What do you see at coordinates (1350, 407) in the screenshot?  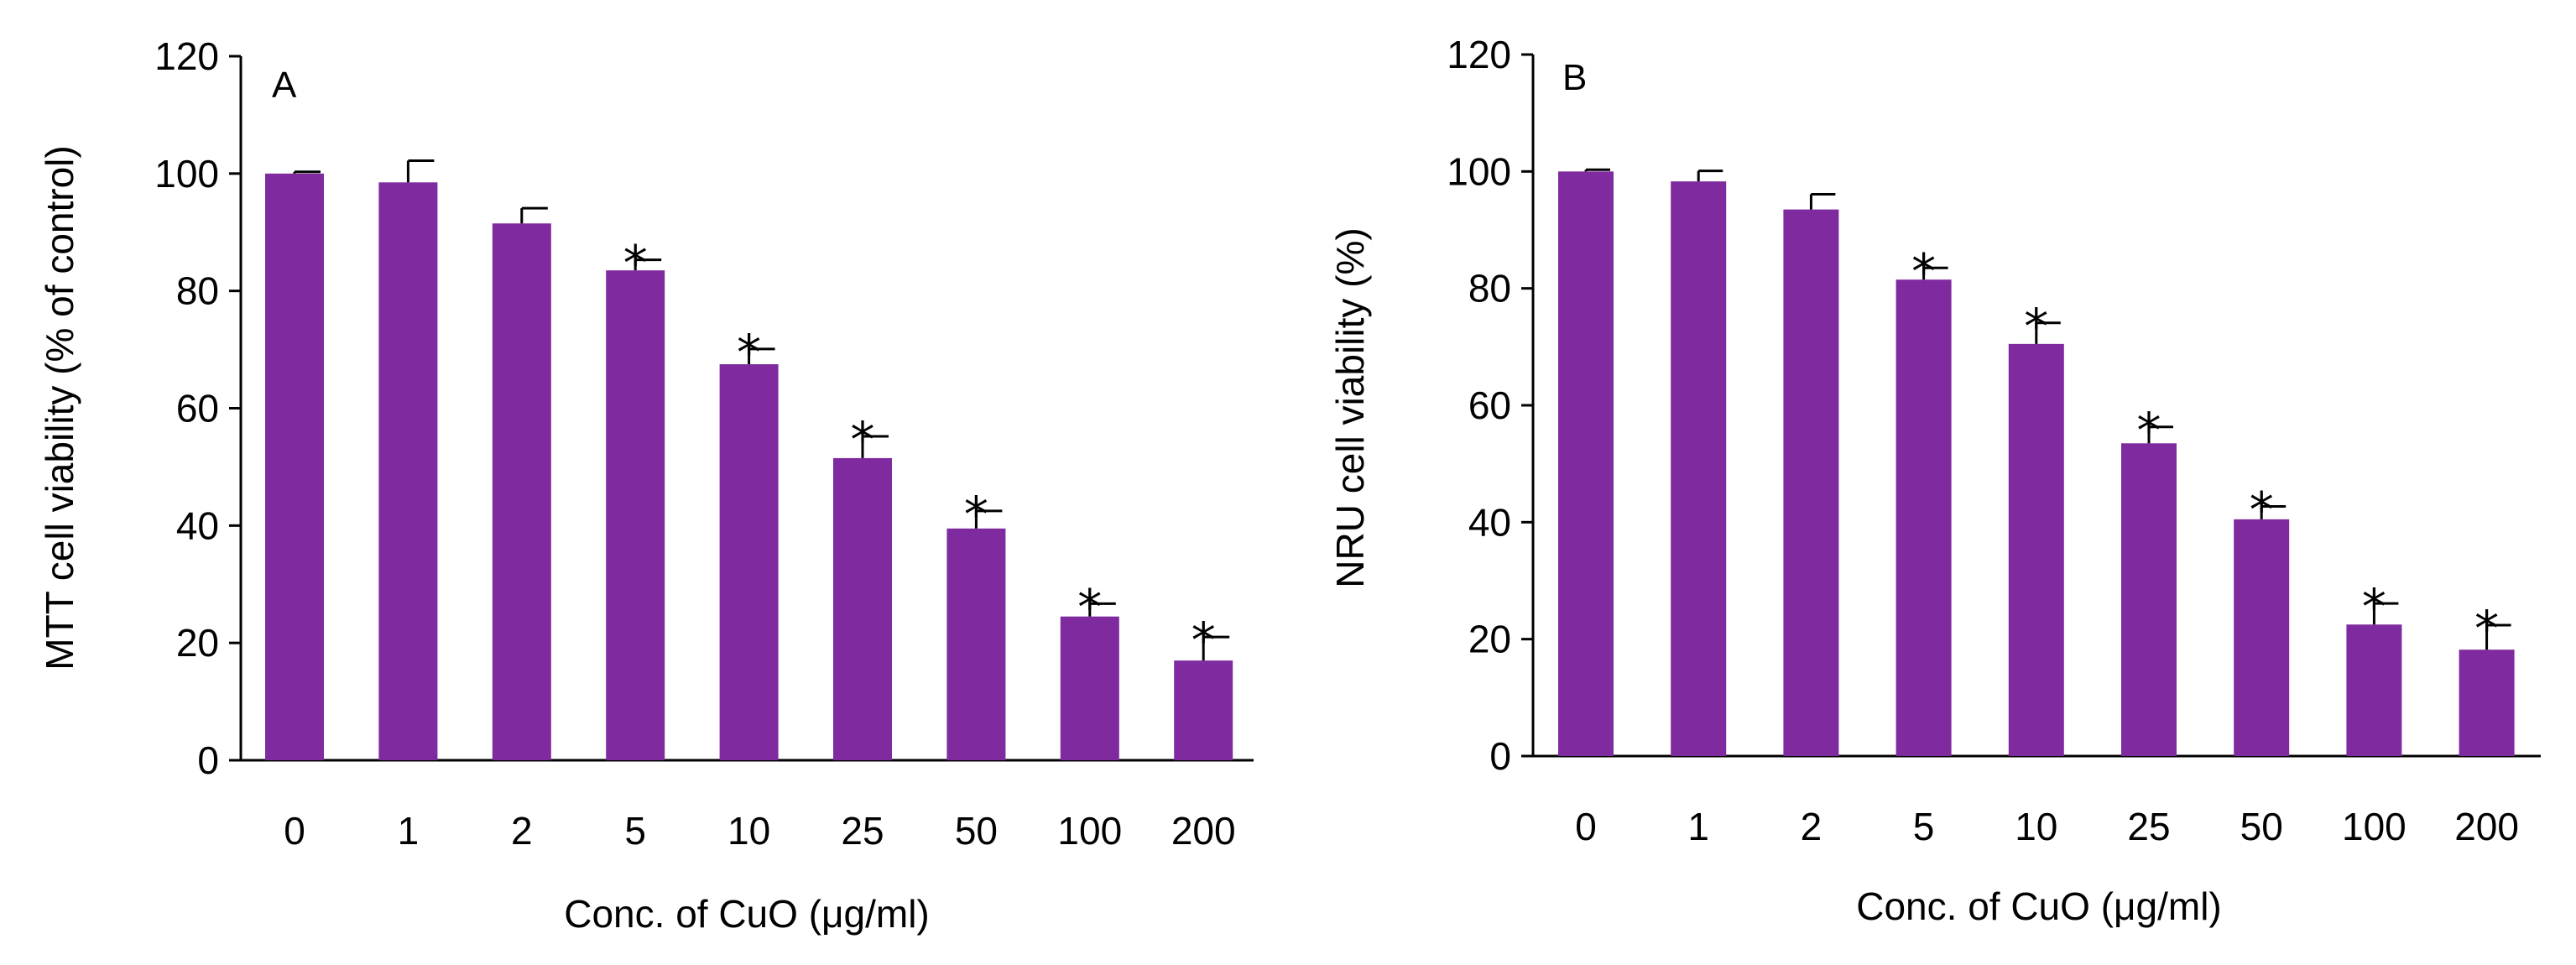 I see `y-axis-title: NRU cell viability (%)` at bounding box center [1350, 407].